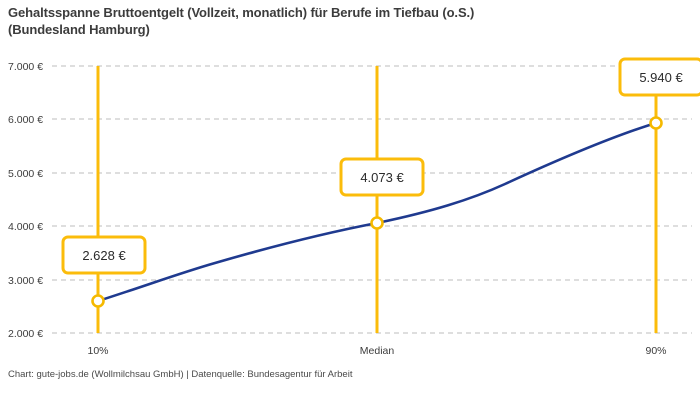 The image size is (700, 400). Describe the element at coordinates (98, 301) in the screenshot. I see `marker-10-percent` at that location.